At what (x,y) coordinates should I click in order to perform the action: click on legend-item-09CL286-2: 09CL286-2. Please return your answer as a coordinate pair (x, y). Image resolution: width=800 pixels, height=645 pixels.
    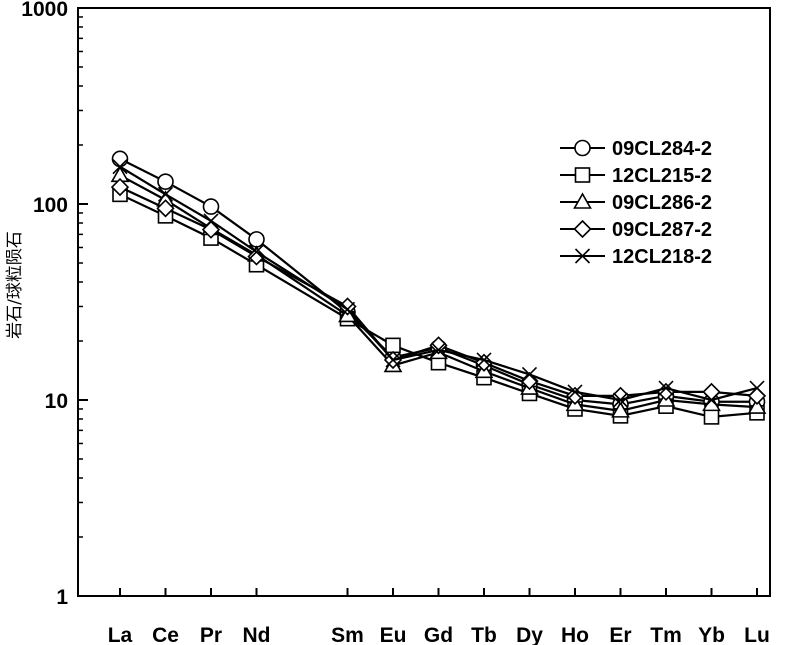
    Looking at the image, I should click on (636, 203).